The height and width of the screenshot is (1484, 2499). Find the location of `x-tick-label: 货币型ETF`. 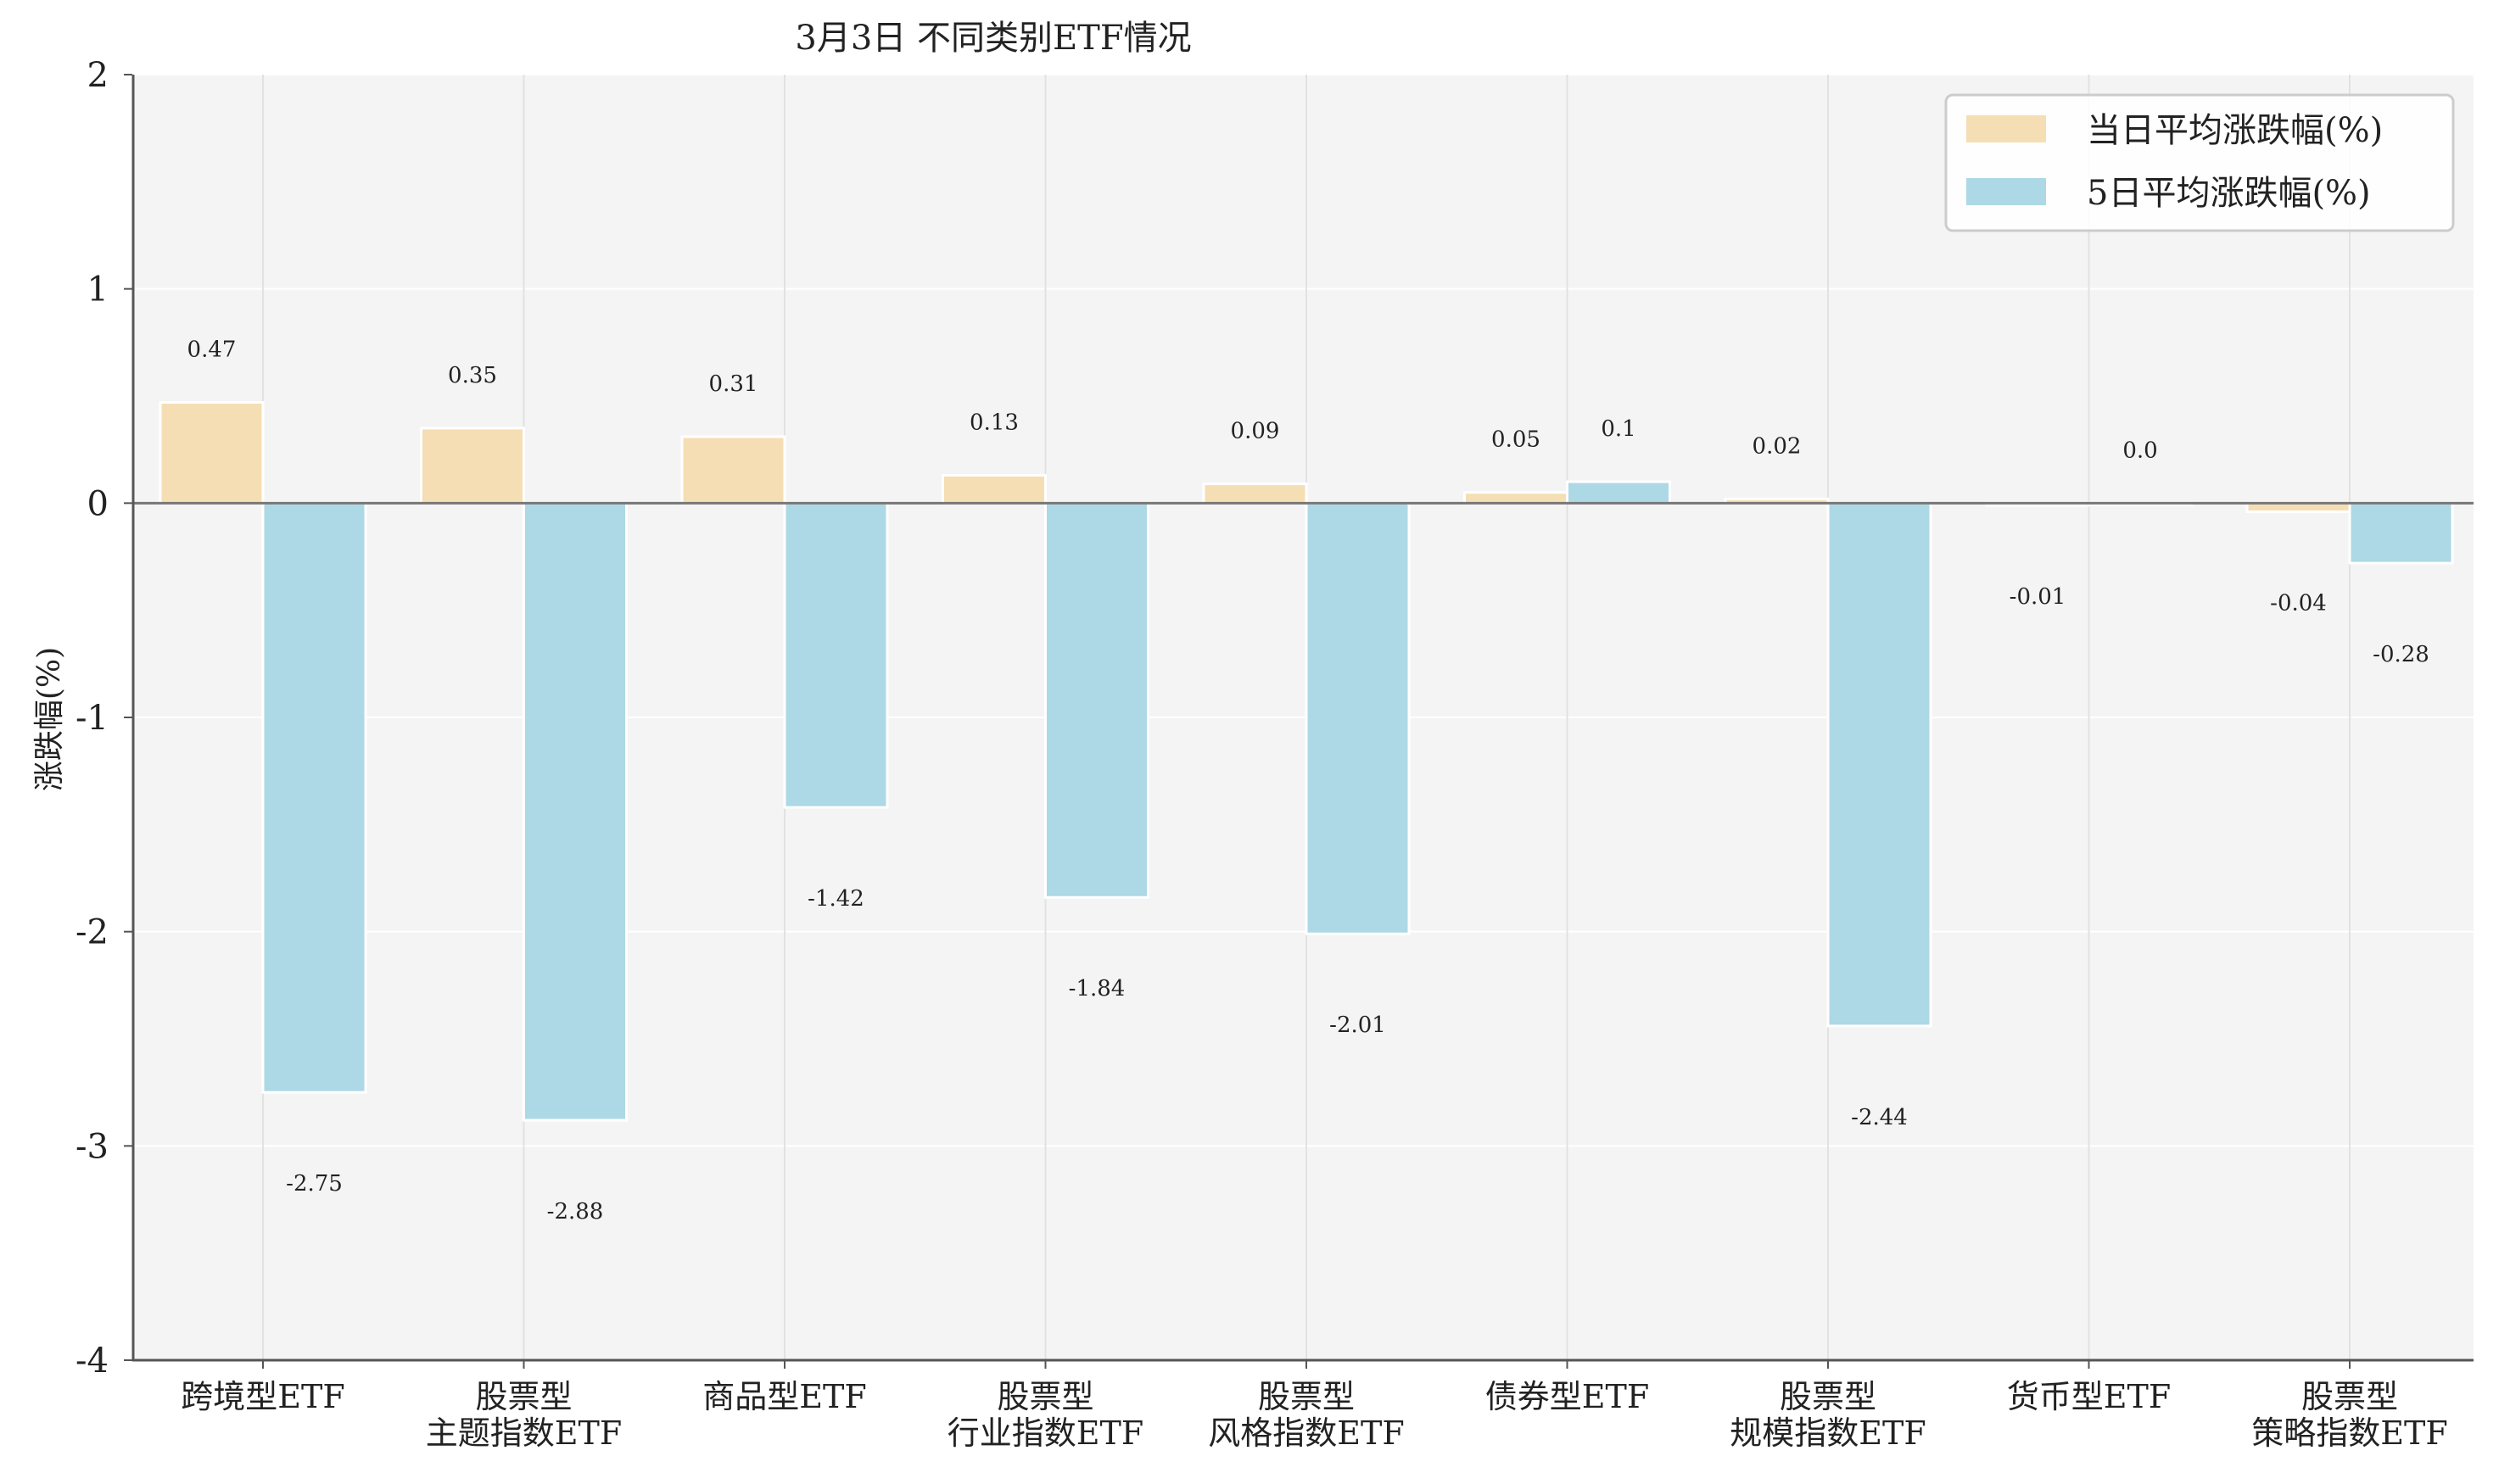

x-tick-label: 货币型ETF is located at coordinates (2089, 1397).